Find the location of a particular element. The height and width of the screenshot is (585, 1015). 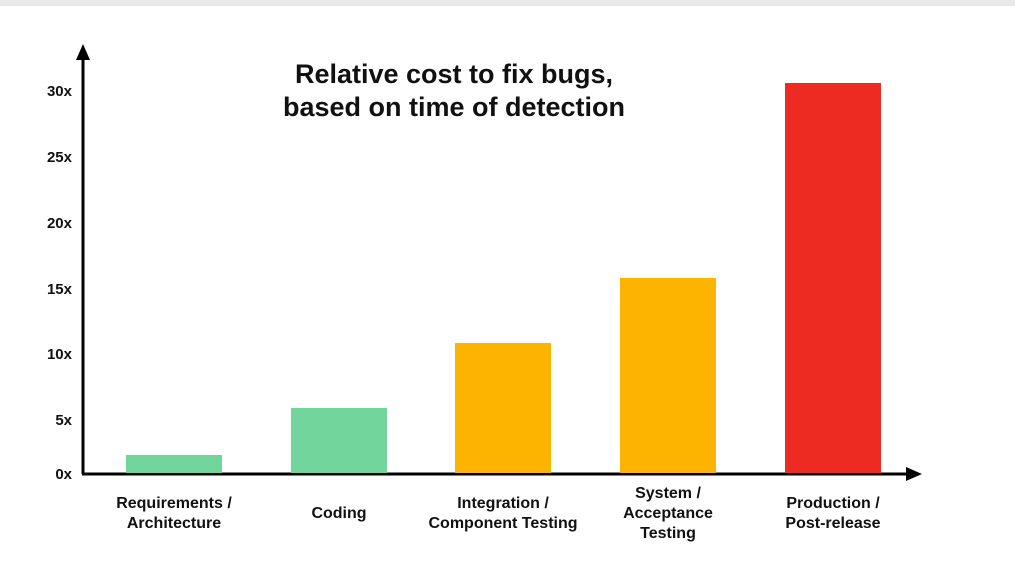

bar-system is located at coordinates (668, 375).